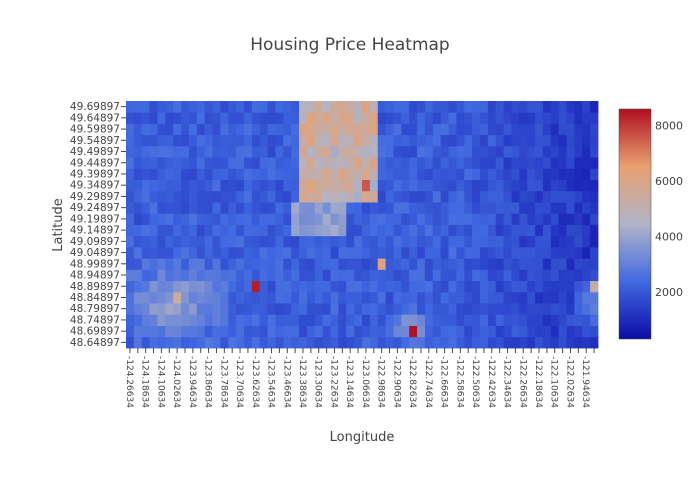 Image resolution: width=700 pixels, height=500 pixels. I want to click on colorbar-tick-label: 2000, so click(669, 292).